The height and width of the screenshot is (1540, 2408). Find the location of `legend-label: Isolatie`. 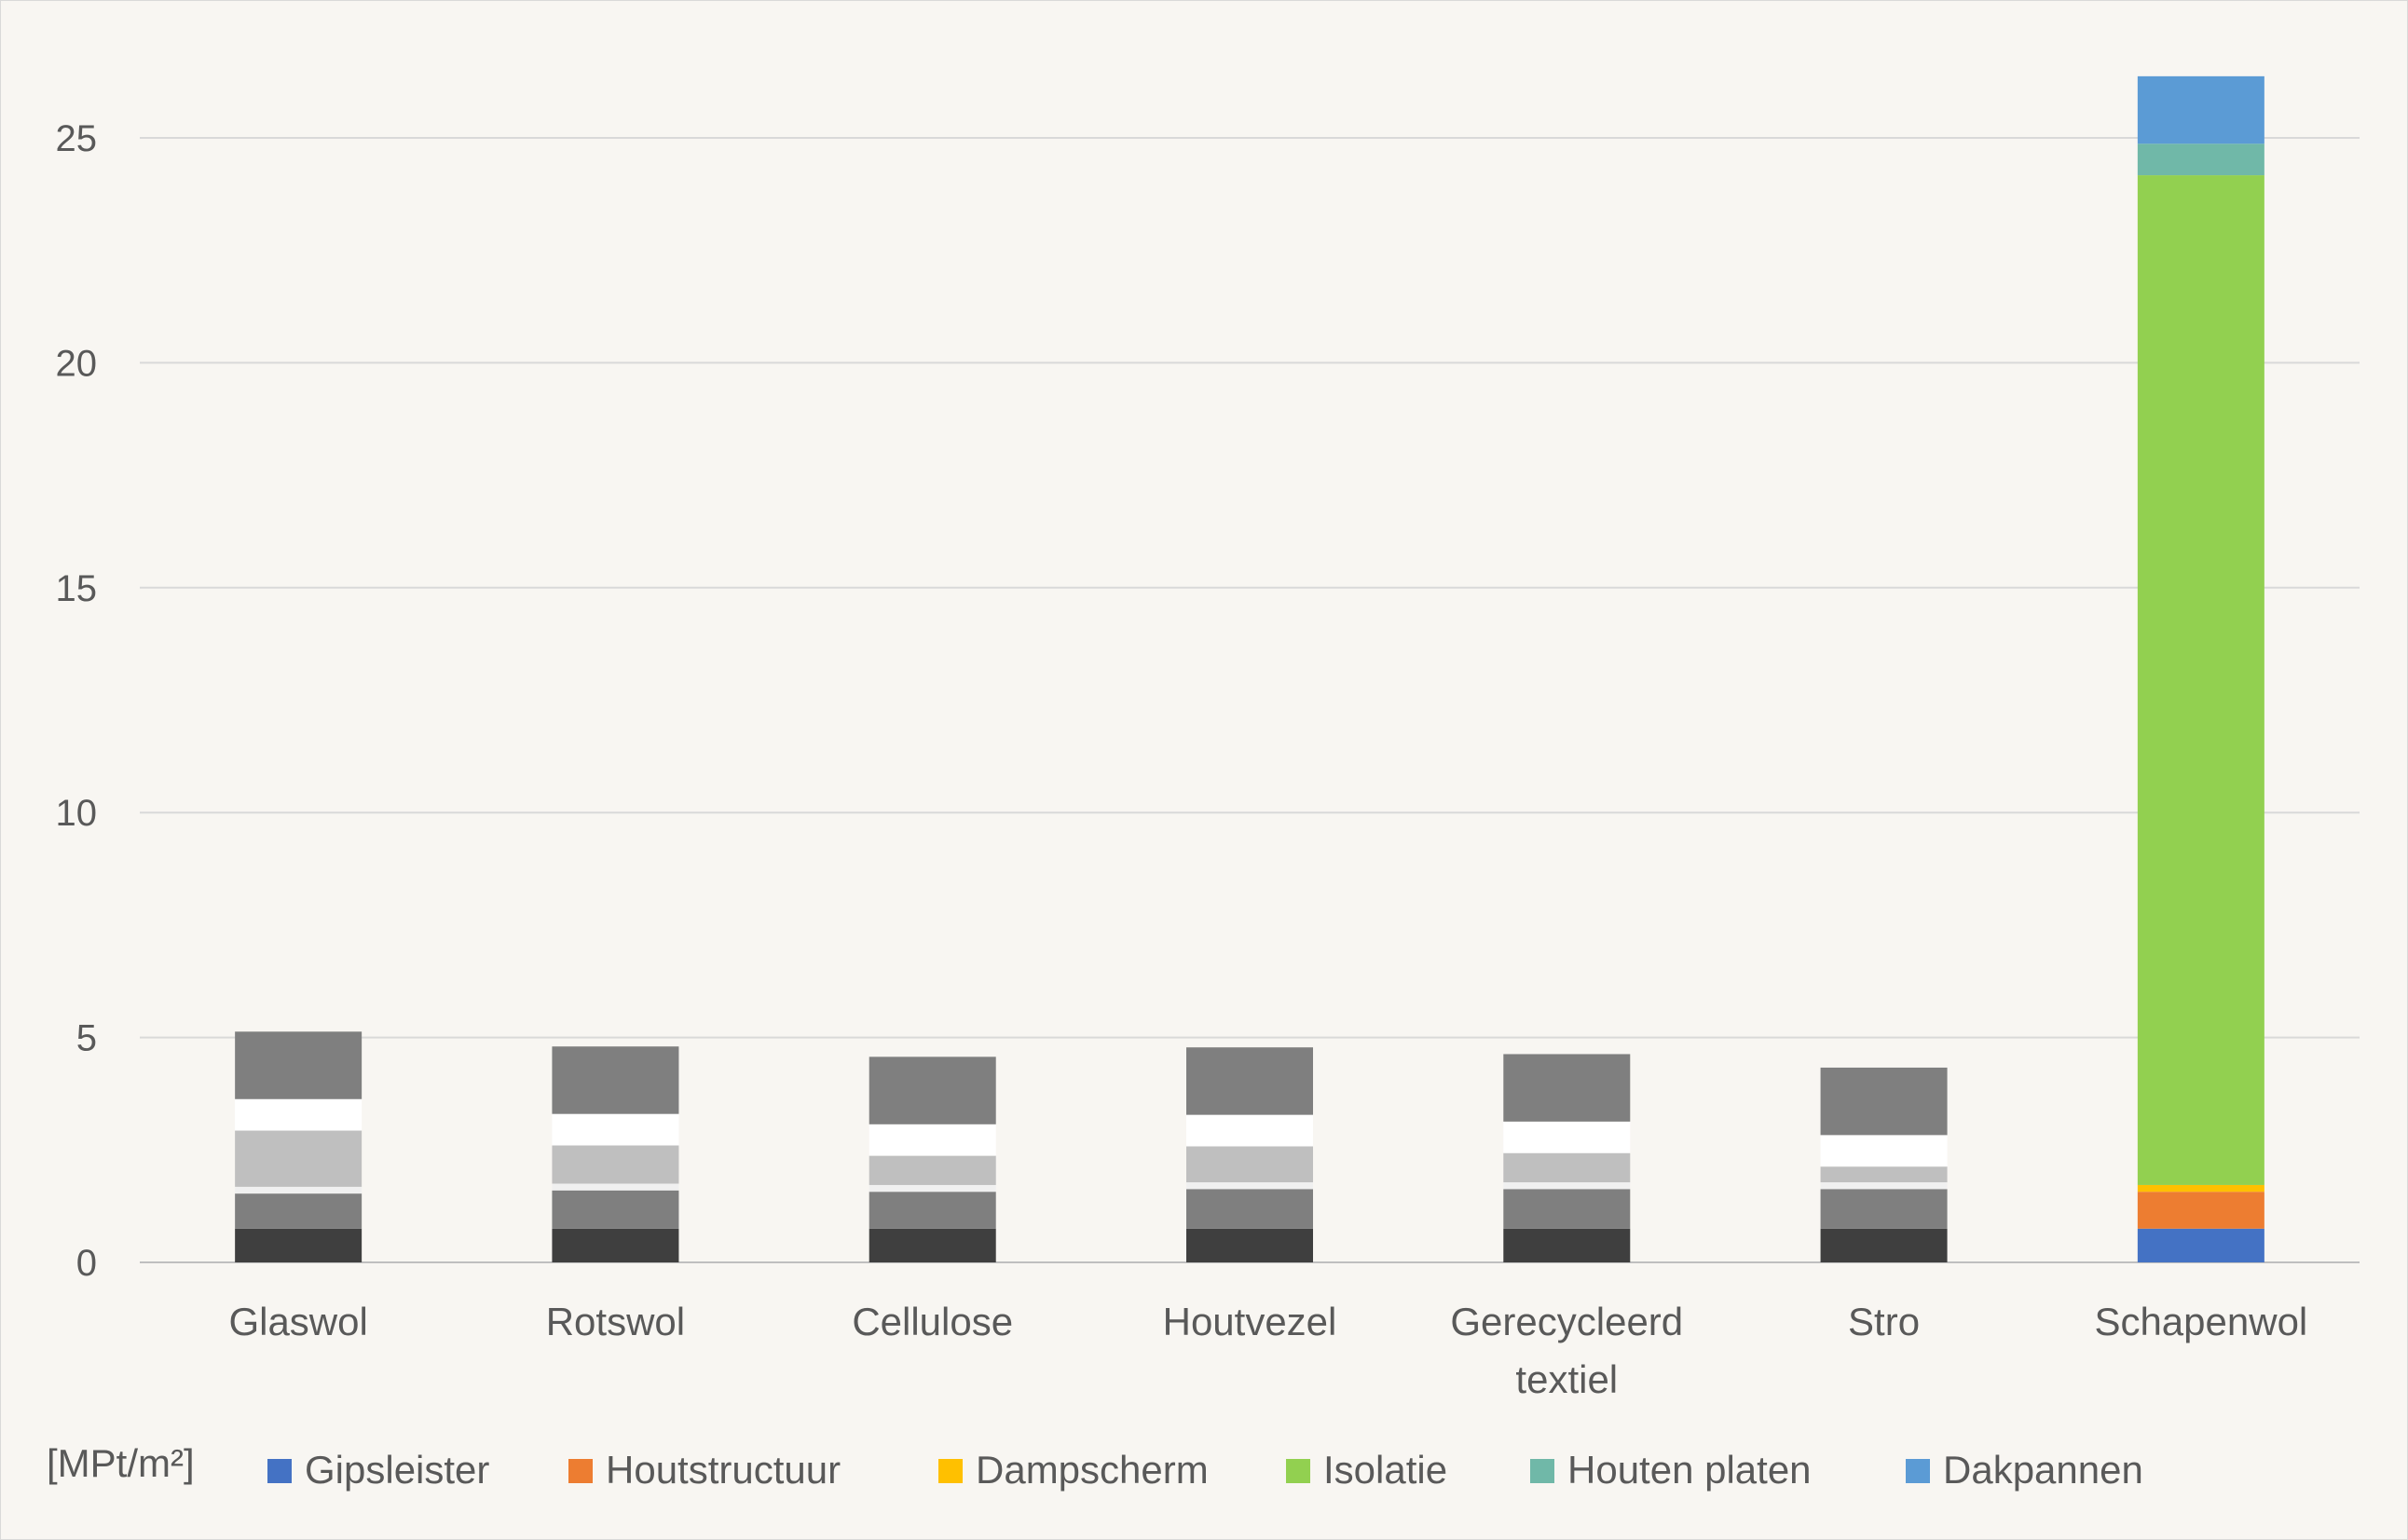

legend-label: Isolatie is located at coordinates (1385, 1470).